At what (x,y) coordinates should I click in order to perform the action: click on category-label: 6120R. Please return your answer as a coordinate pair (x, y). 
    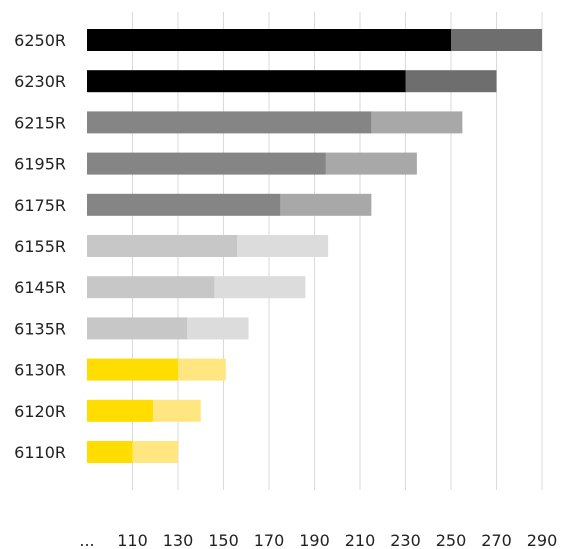
    Looking at the image, I should click on (40, 411).